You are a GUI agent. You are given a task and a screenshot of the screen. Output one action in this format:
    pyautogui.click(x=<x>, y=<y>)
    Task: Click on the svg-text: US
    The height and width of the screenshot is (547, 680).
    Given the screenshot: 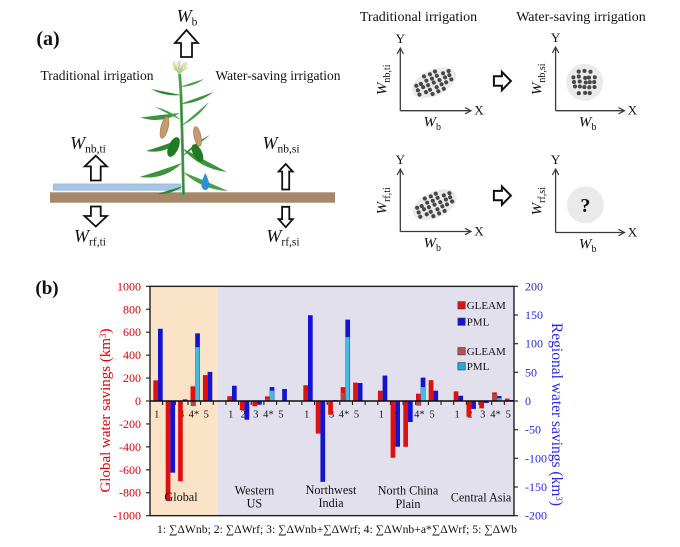 What is the action you would take?
    pyautogui.click(x=255, y=504)
    